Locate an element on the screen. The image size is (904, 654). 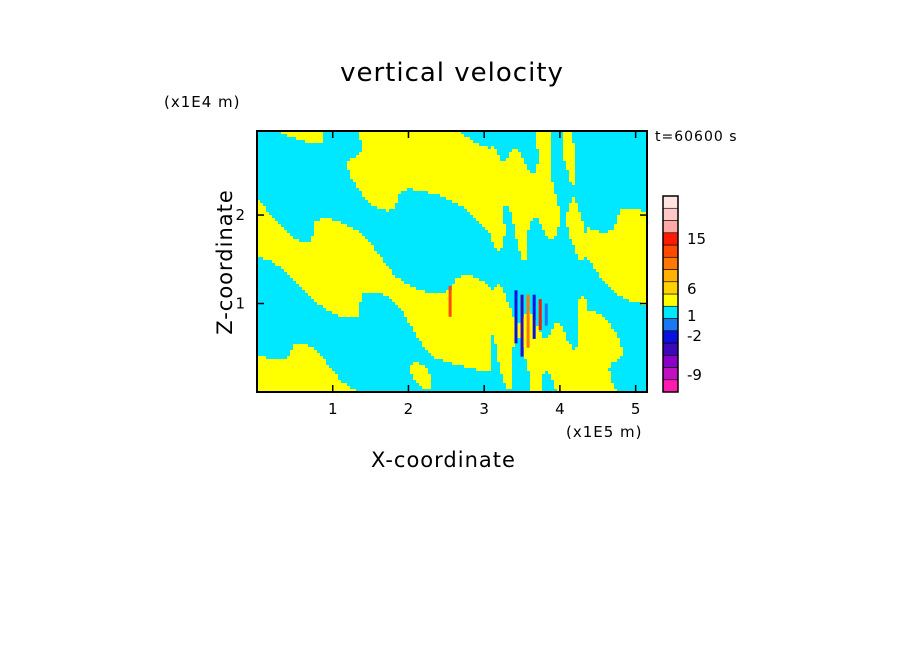
x-tick-label: 4 is located at coordinates (560, 409).